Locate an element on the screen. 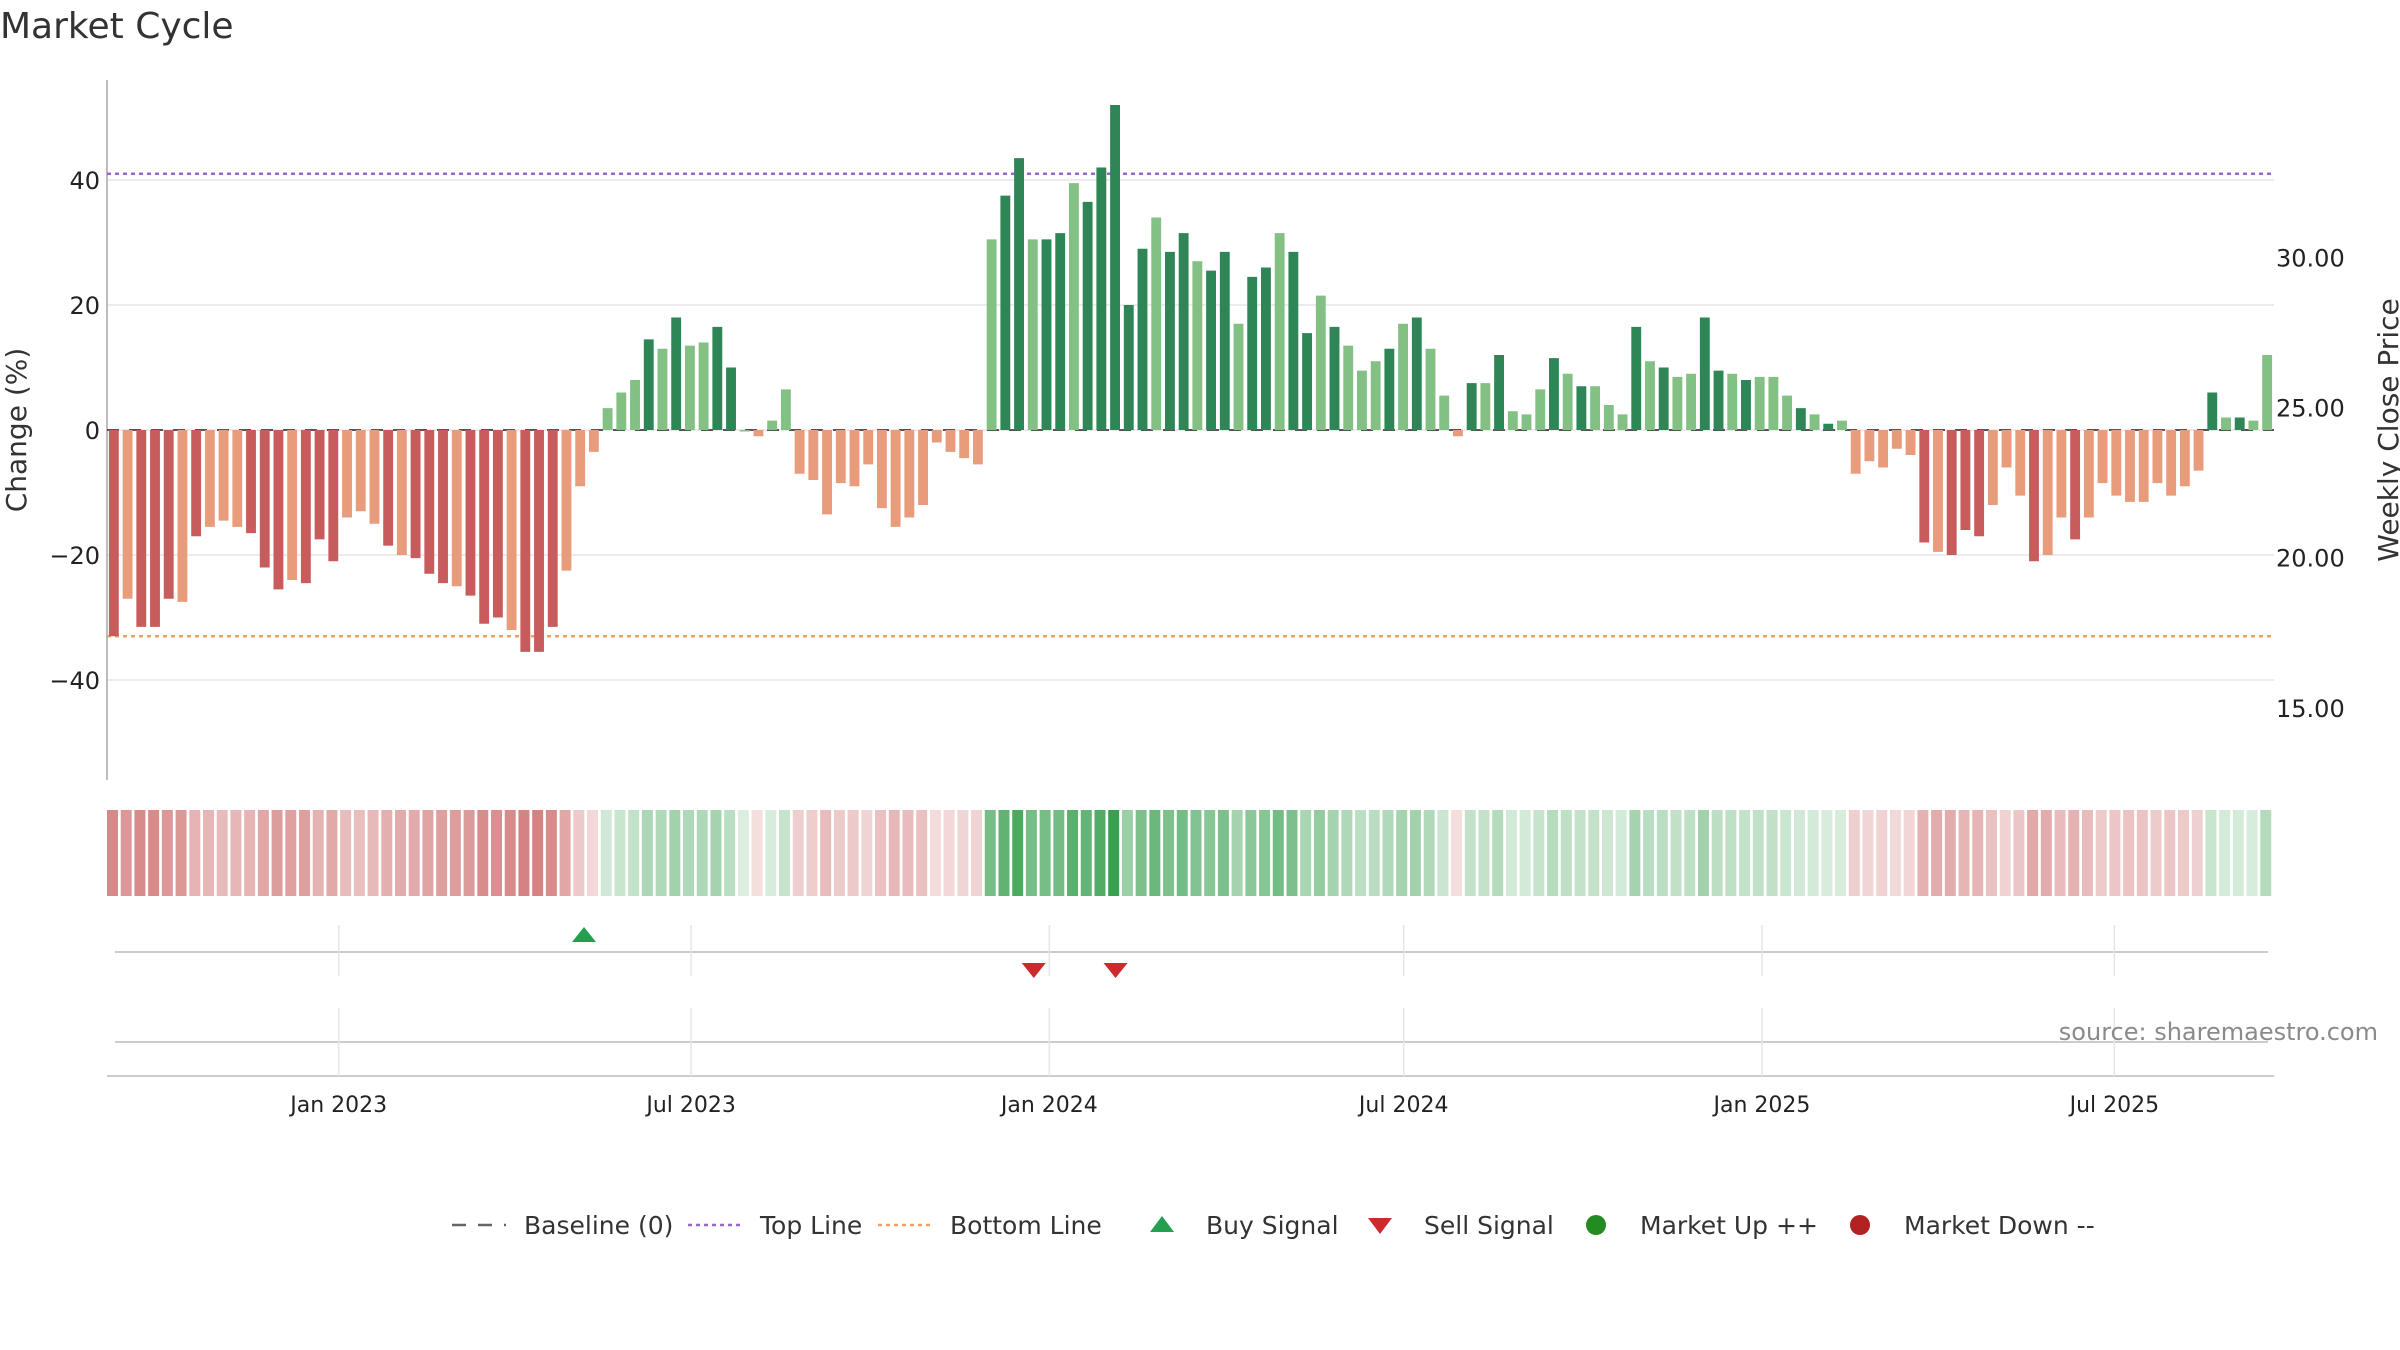  y2-axis-label: Weekly Close Price is located at coordinates (2386, 429).